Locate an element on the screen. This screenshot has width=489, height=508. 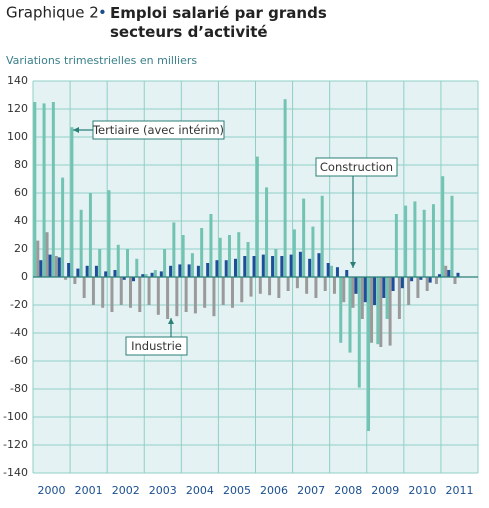
y-tick-label: -100 is located at coordinates (15, 416).